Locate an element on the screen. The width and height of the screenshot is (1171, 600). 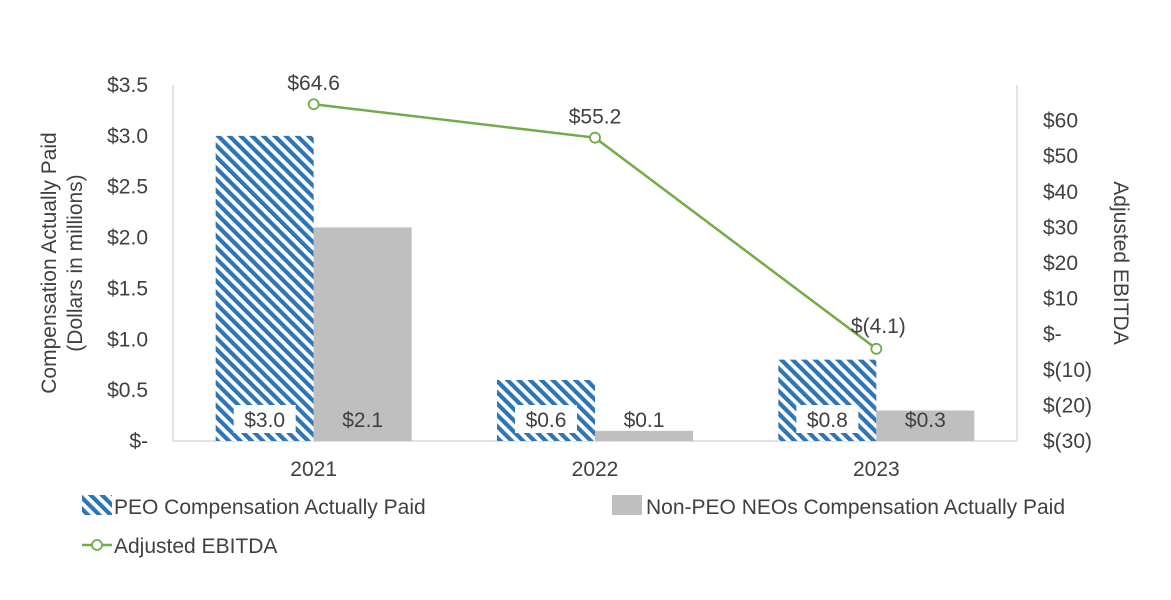
left-tick-label: $3.5 is located at coordinates (127, 85).